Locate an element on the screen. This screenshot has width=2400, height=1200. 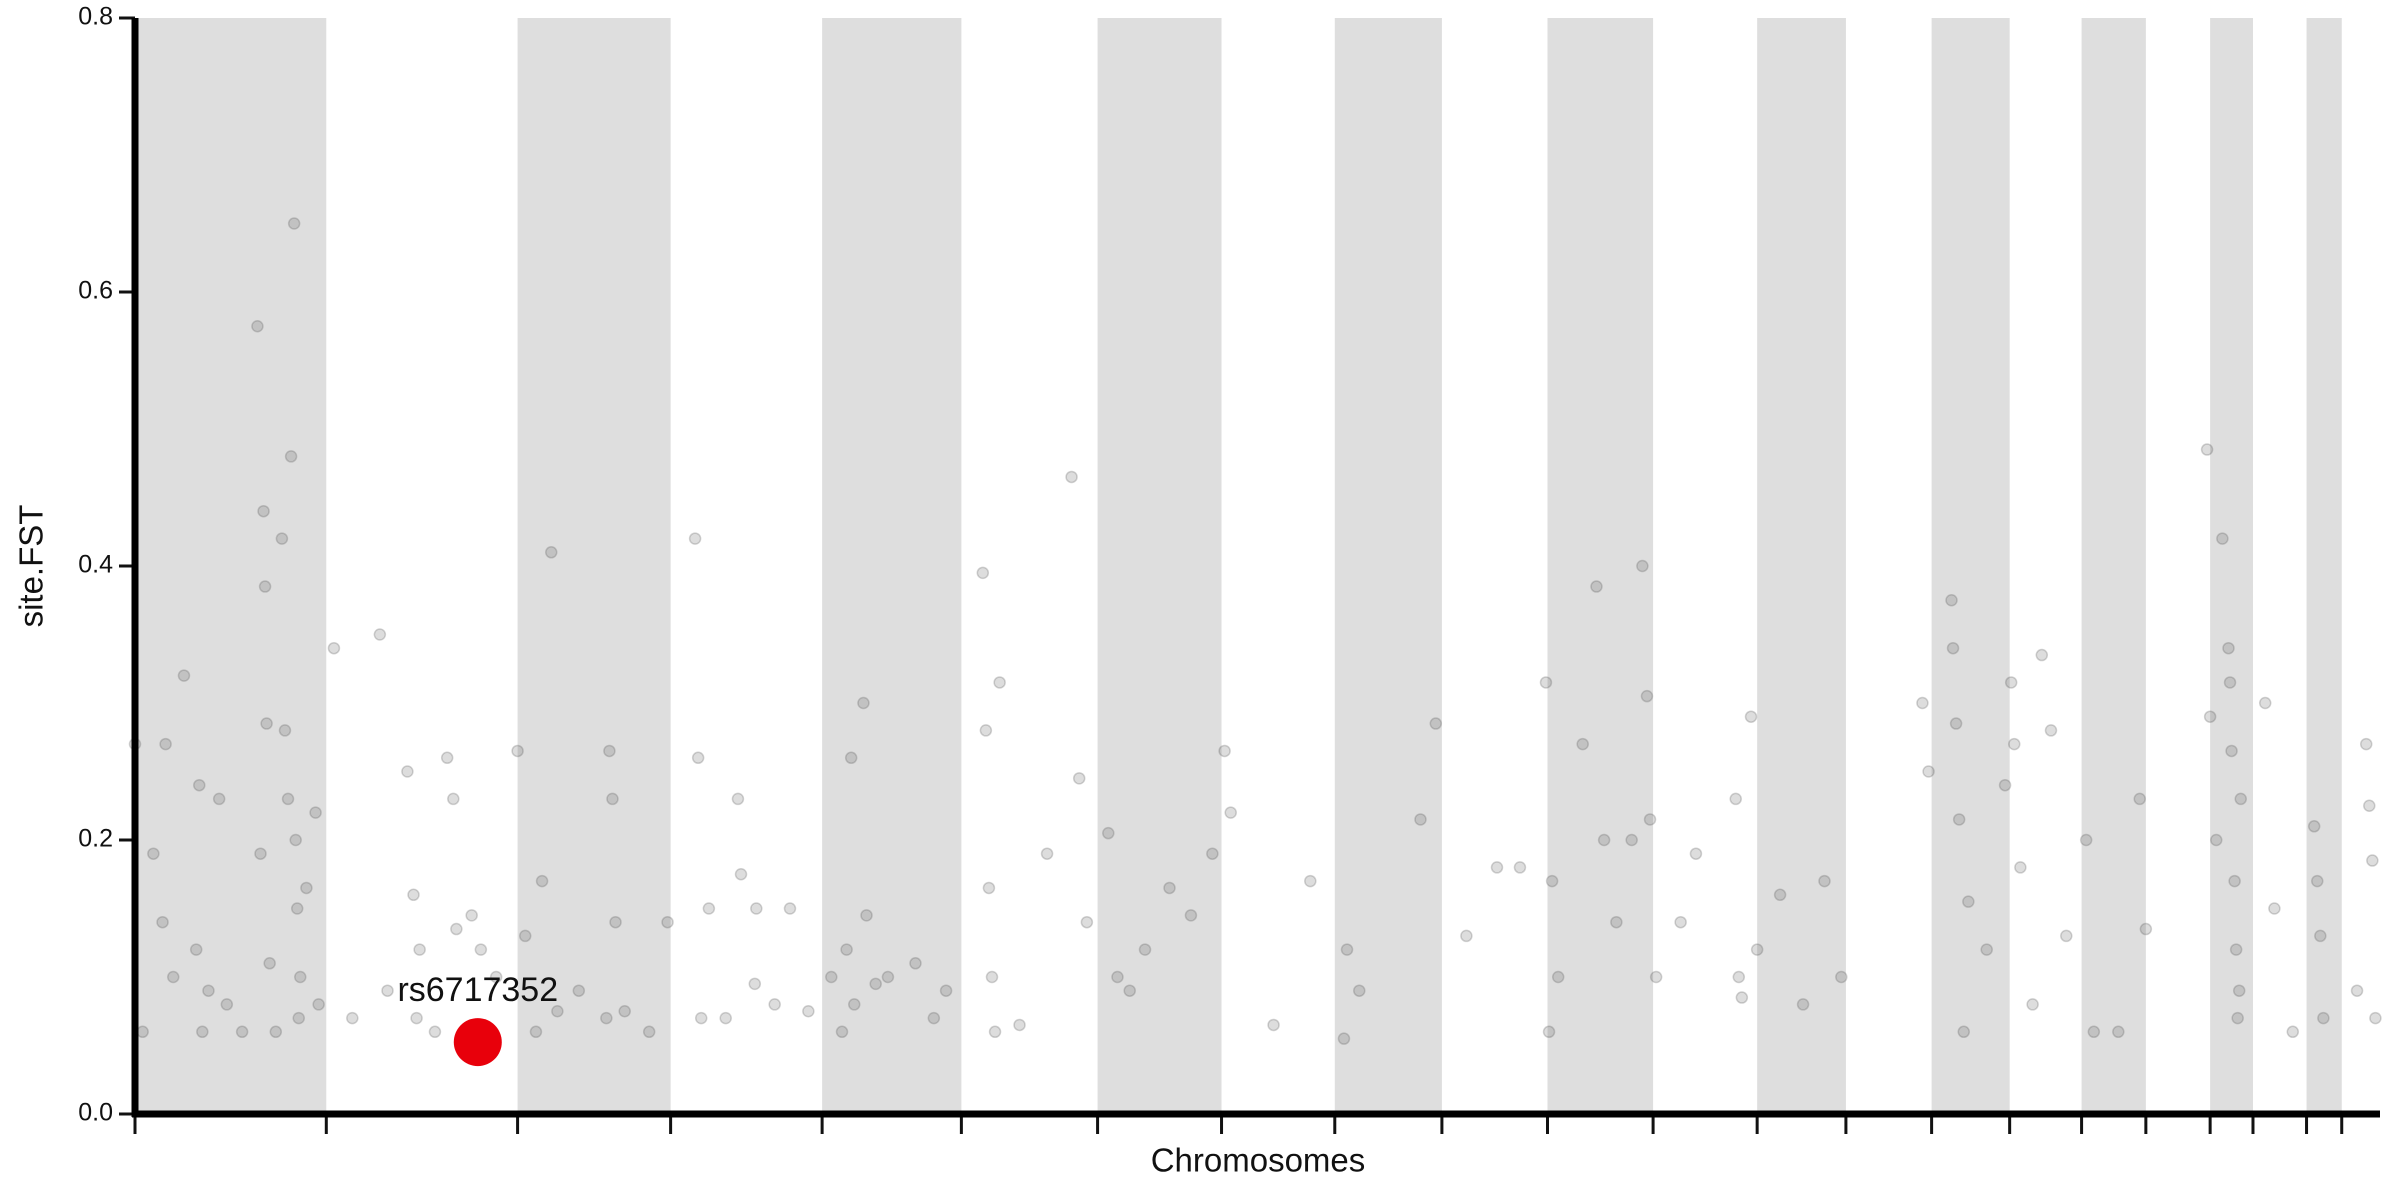
y-tick-label: 0.0 is located at coordinates (95, 1113).